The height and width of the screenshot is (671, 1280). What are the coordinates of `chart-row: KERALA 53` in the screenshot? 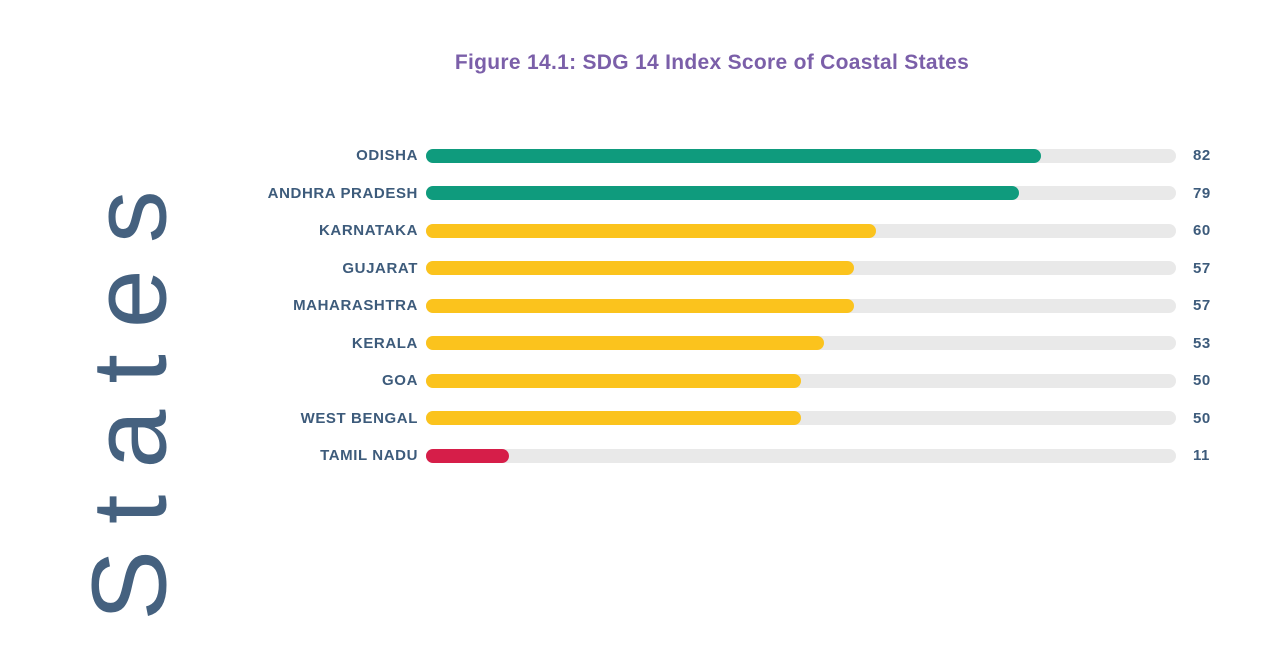 It's located at (727, 344).